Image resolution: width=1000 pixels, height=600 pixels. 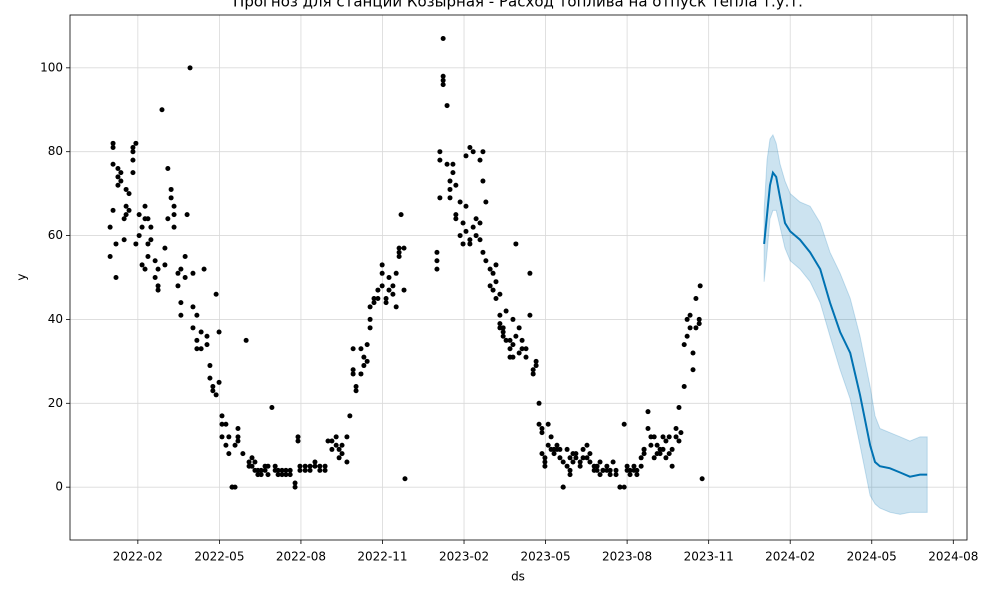 What do you see at coordinates (55, 319) in the screenshot?
I see `y-tick-label: 40` at bounding box center [55, 319].